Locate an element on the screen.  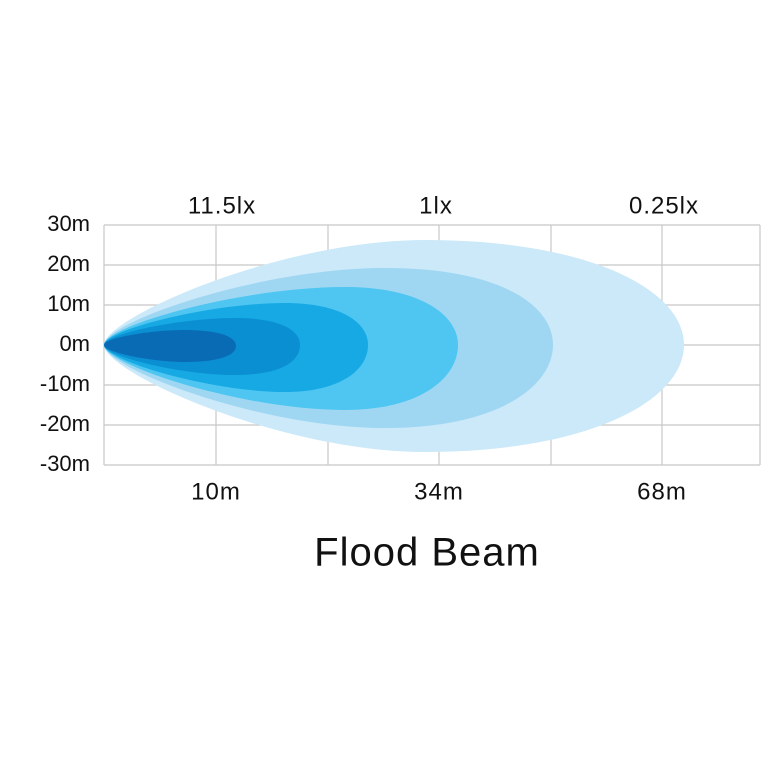
width-label: -20m is located at coordinates (65, 423).